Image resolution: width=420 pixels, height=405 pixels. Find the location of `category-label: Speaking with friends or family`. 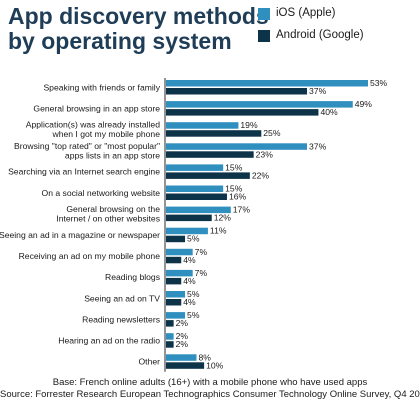

category-label: Speaking with friends or family is located at coordinates (101, 87).